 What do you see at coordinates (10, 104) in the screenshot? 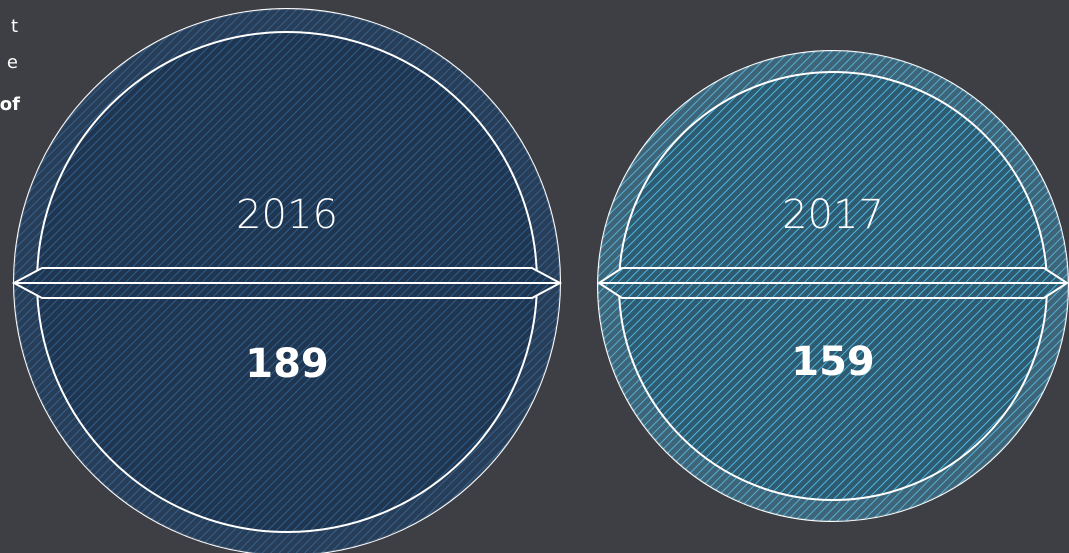
I see `side-text: of` at bounding box center [10, 104].